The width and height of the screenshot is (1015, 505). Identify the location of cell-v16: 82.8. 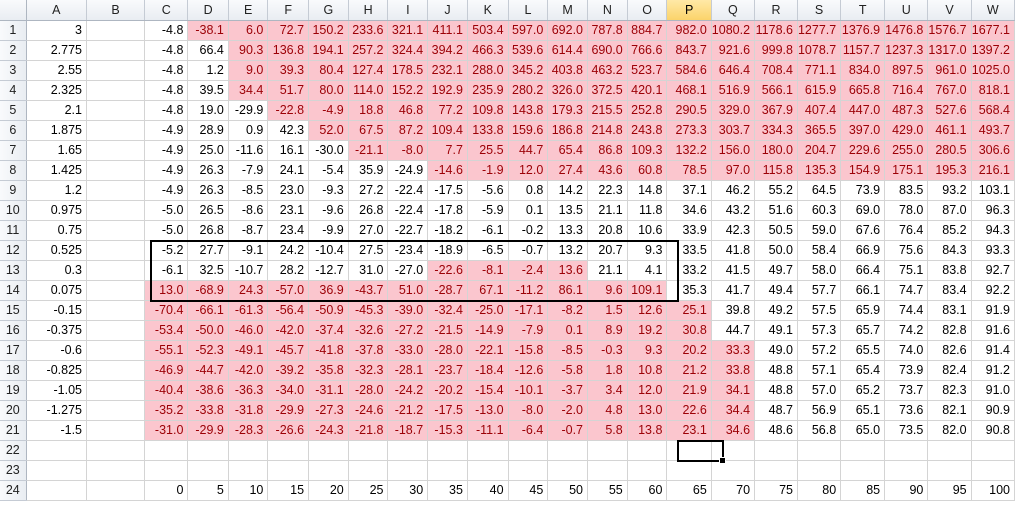
(949, 330).